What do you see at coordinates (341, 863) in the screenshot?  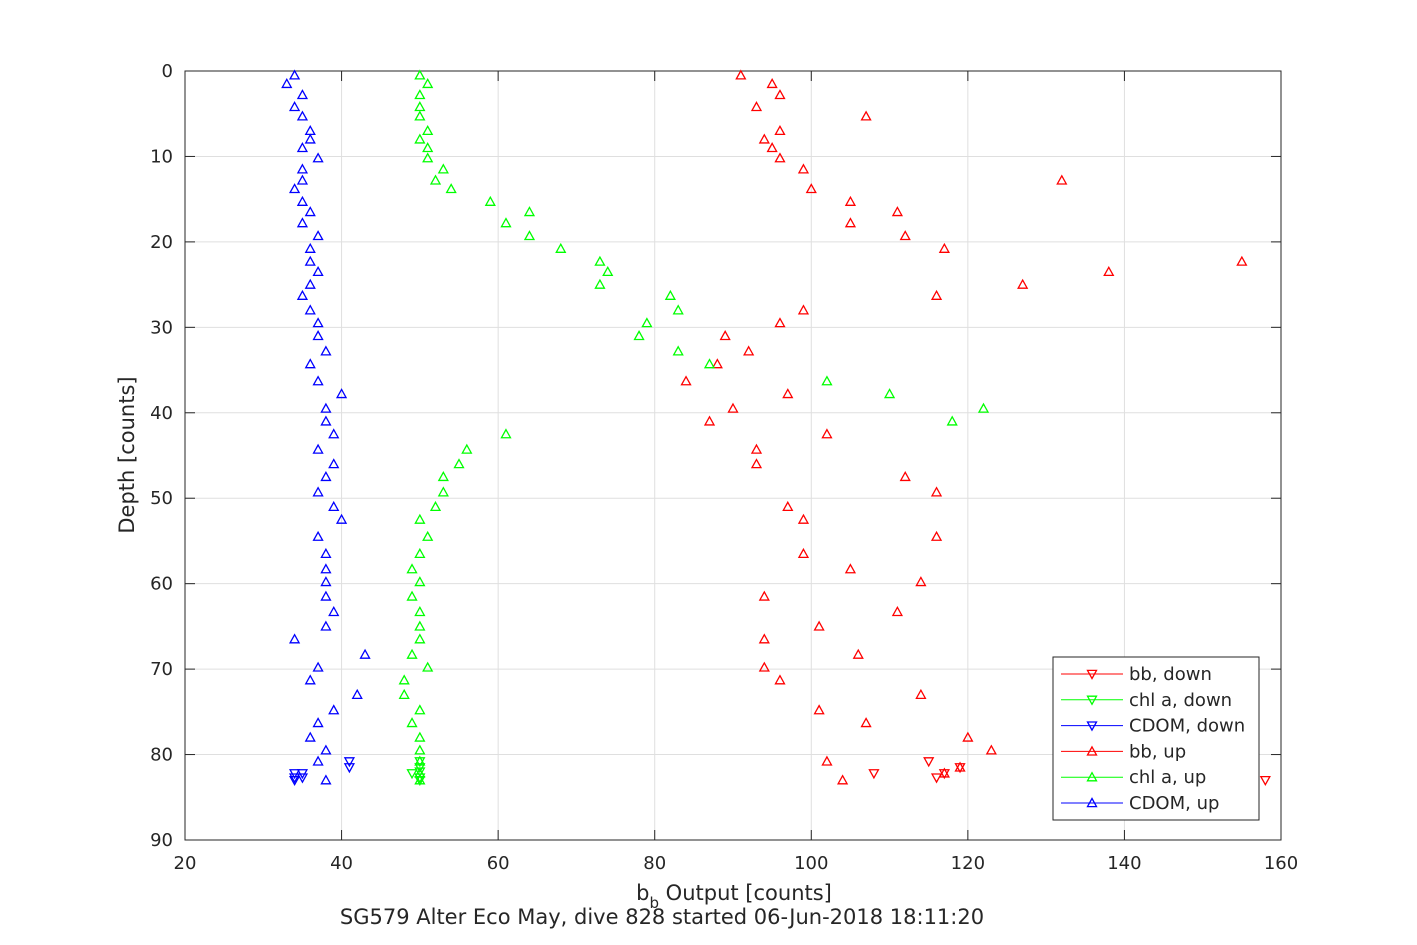 I see `x-tick-label: 40` at bounding box center [341, 863].